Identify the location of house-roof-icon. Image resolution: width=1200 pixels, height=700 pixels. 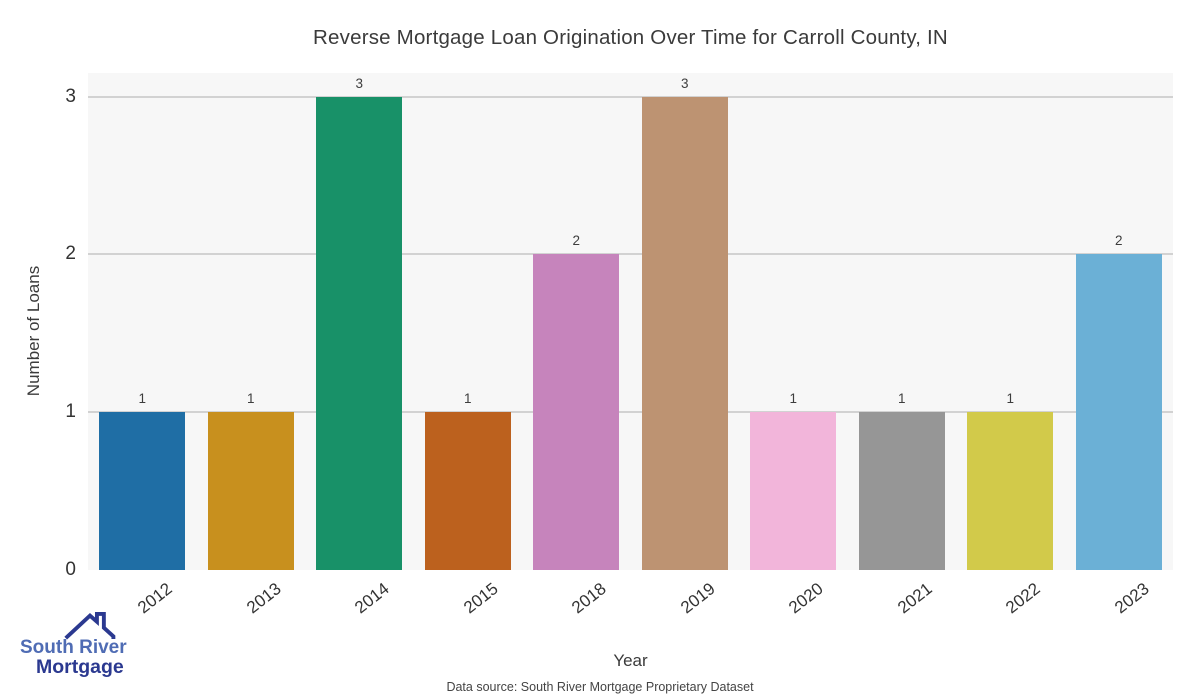
(90, 626).